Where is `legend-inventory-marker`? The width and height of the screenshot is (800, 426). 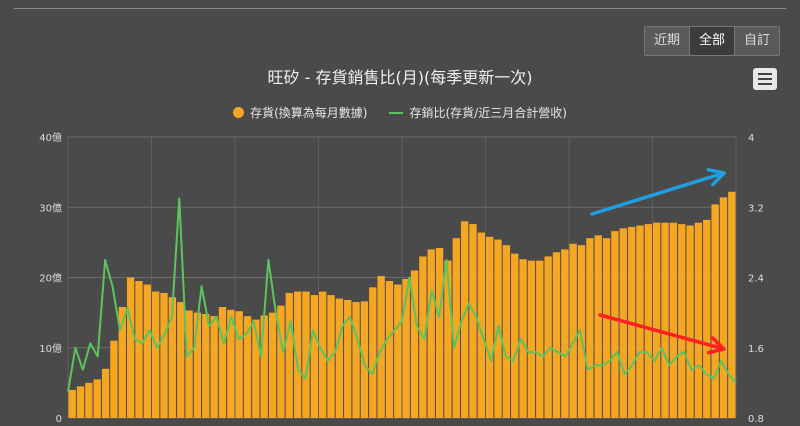 legend-inventory-marker is located at coordinates (239, 112).